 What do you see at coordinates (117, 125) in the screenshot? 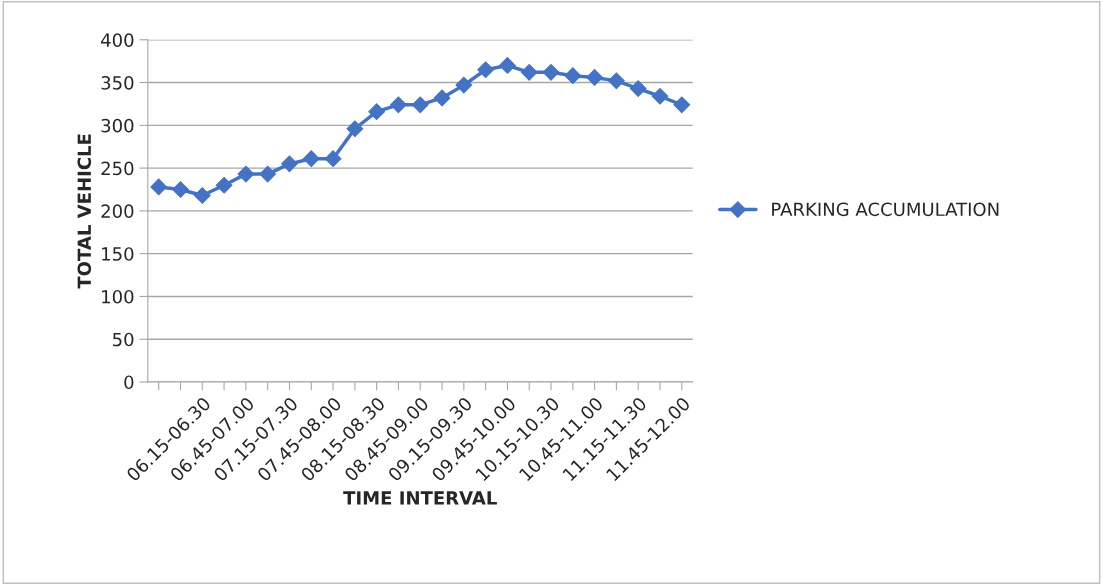
I see `y-tick-label: 300` at bounding box center [117, 125].